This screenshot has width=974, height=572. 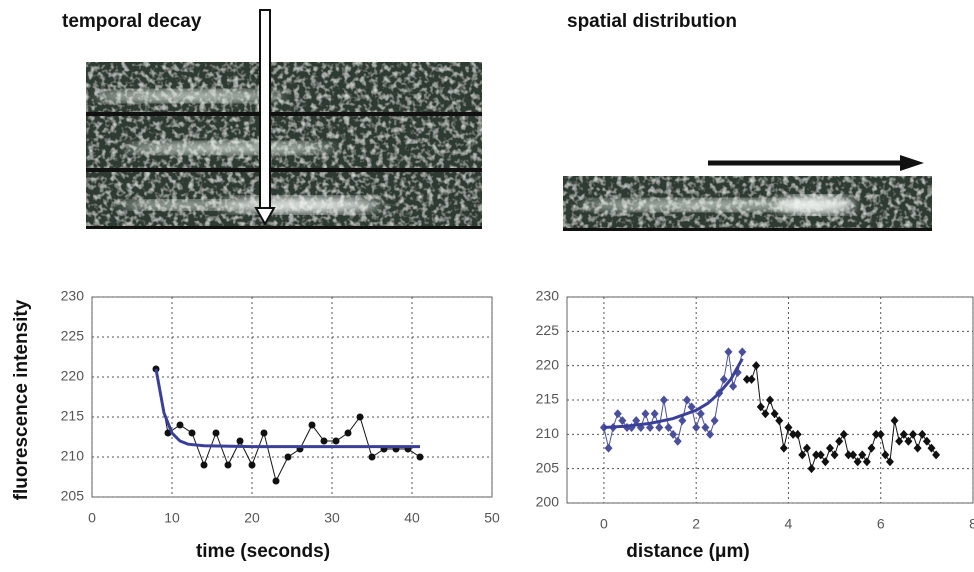 What do you see at coordinates (292, 397) in the screenshot?
I see `plot-area` at bounding box center [292, 397].